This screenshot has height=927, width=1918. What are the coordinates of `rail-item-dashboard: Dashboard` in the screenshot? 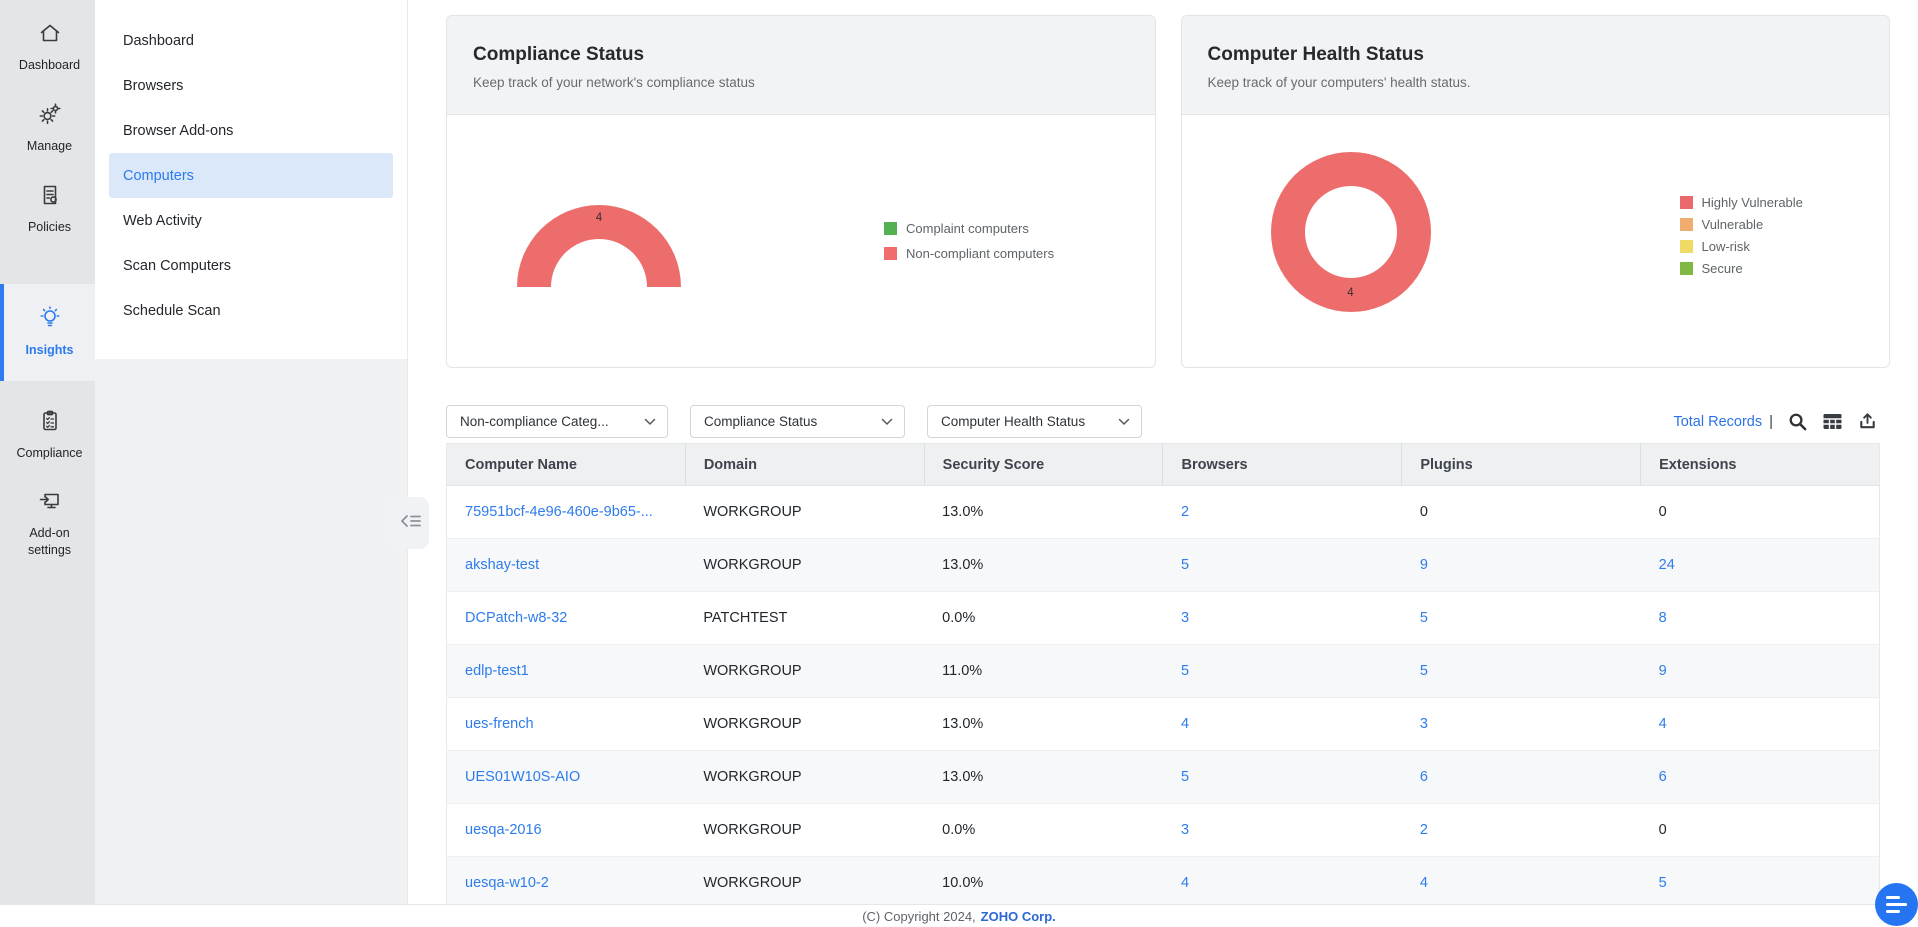 It's located at (47, 47).